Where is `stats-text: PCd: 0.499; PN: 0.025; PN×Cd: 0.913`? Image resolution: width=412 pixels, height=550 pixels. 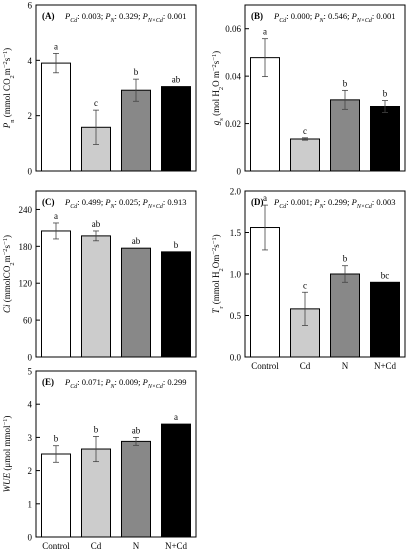
stats-text: PCd: 0.499; PN: 0.025; PN×Cd: 0.913 is located at coordinates (125, 203).